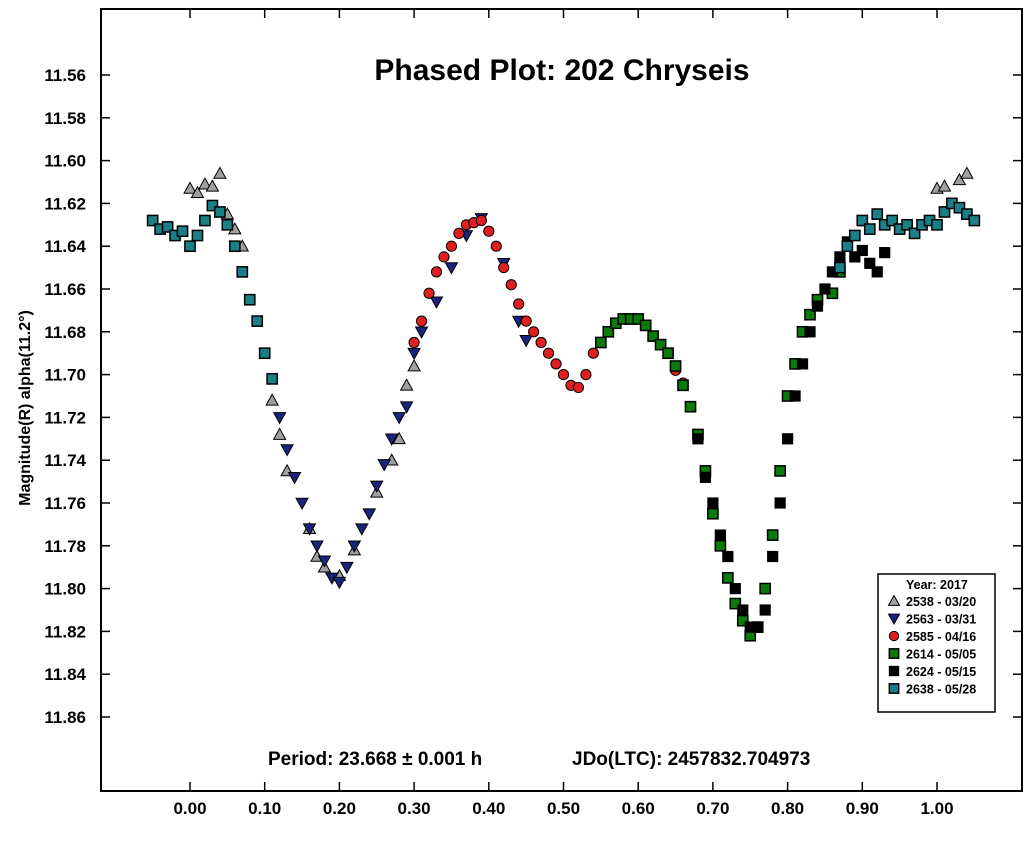  I want to click on y-tick-label: 11.66, so click(65, 289).